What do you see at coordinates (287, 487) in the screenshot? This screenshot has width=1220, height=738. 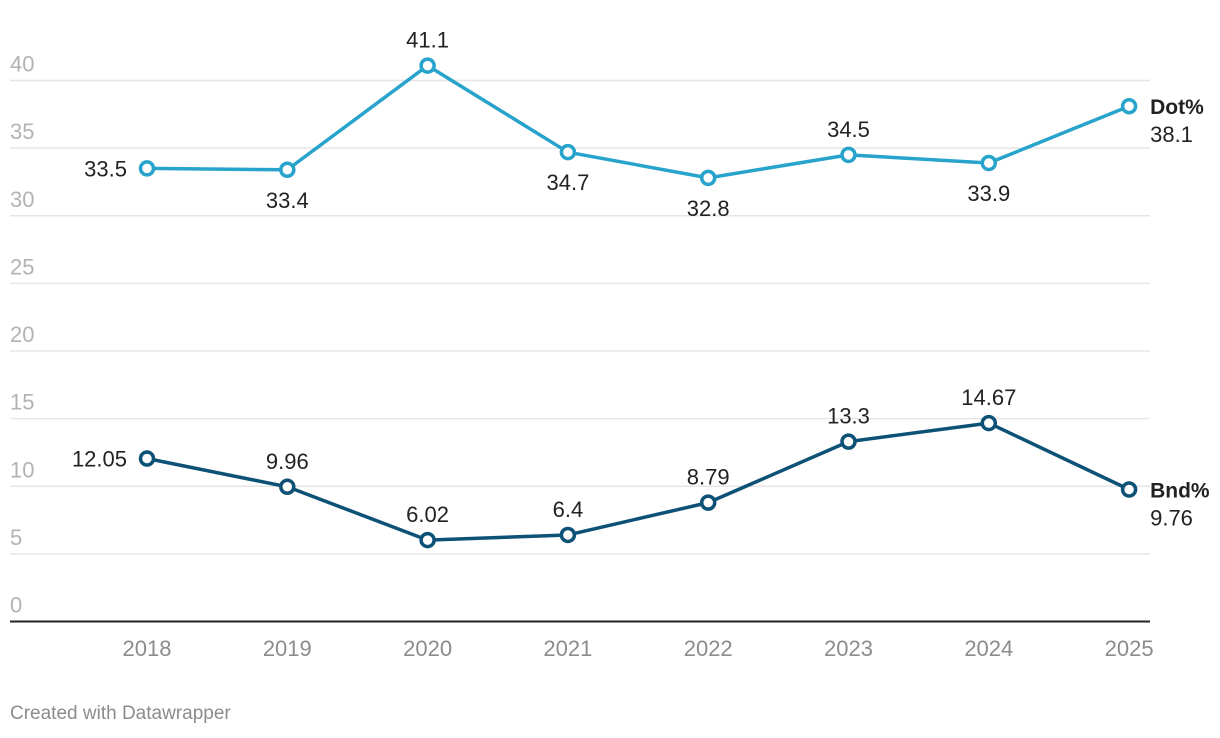 I see `data-point-bnd-2019` at bounding box center [287, 487].